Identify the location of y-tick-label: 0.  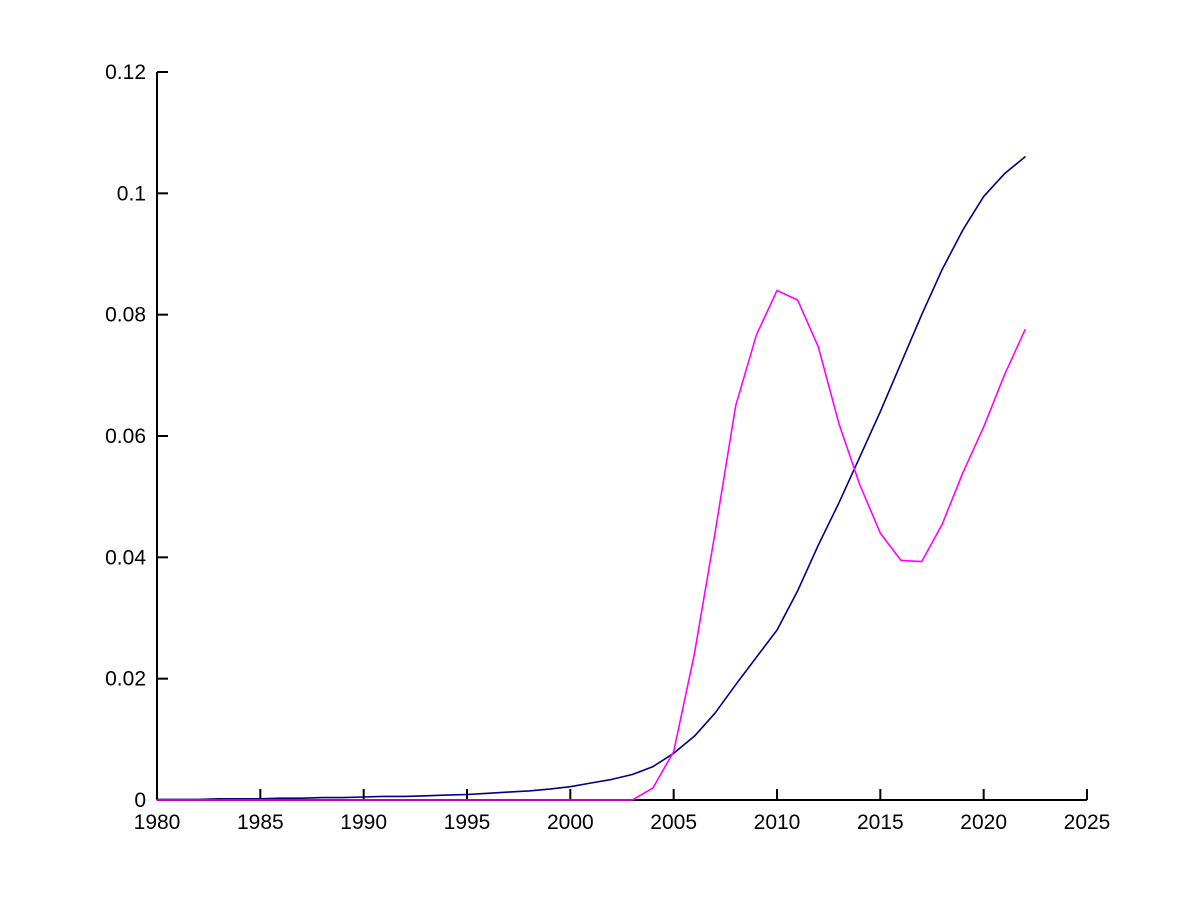
(140, 800).